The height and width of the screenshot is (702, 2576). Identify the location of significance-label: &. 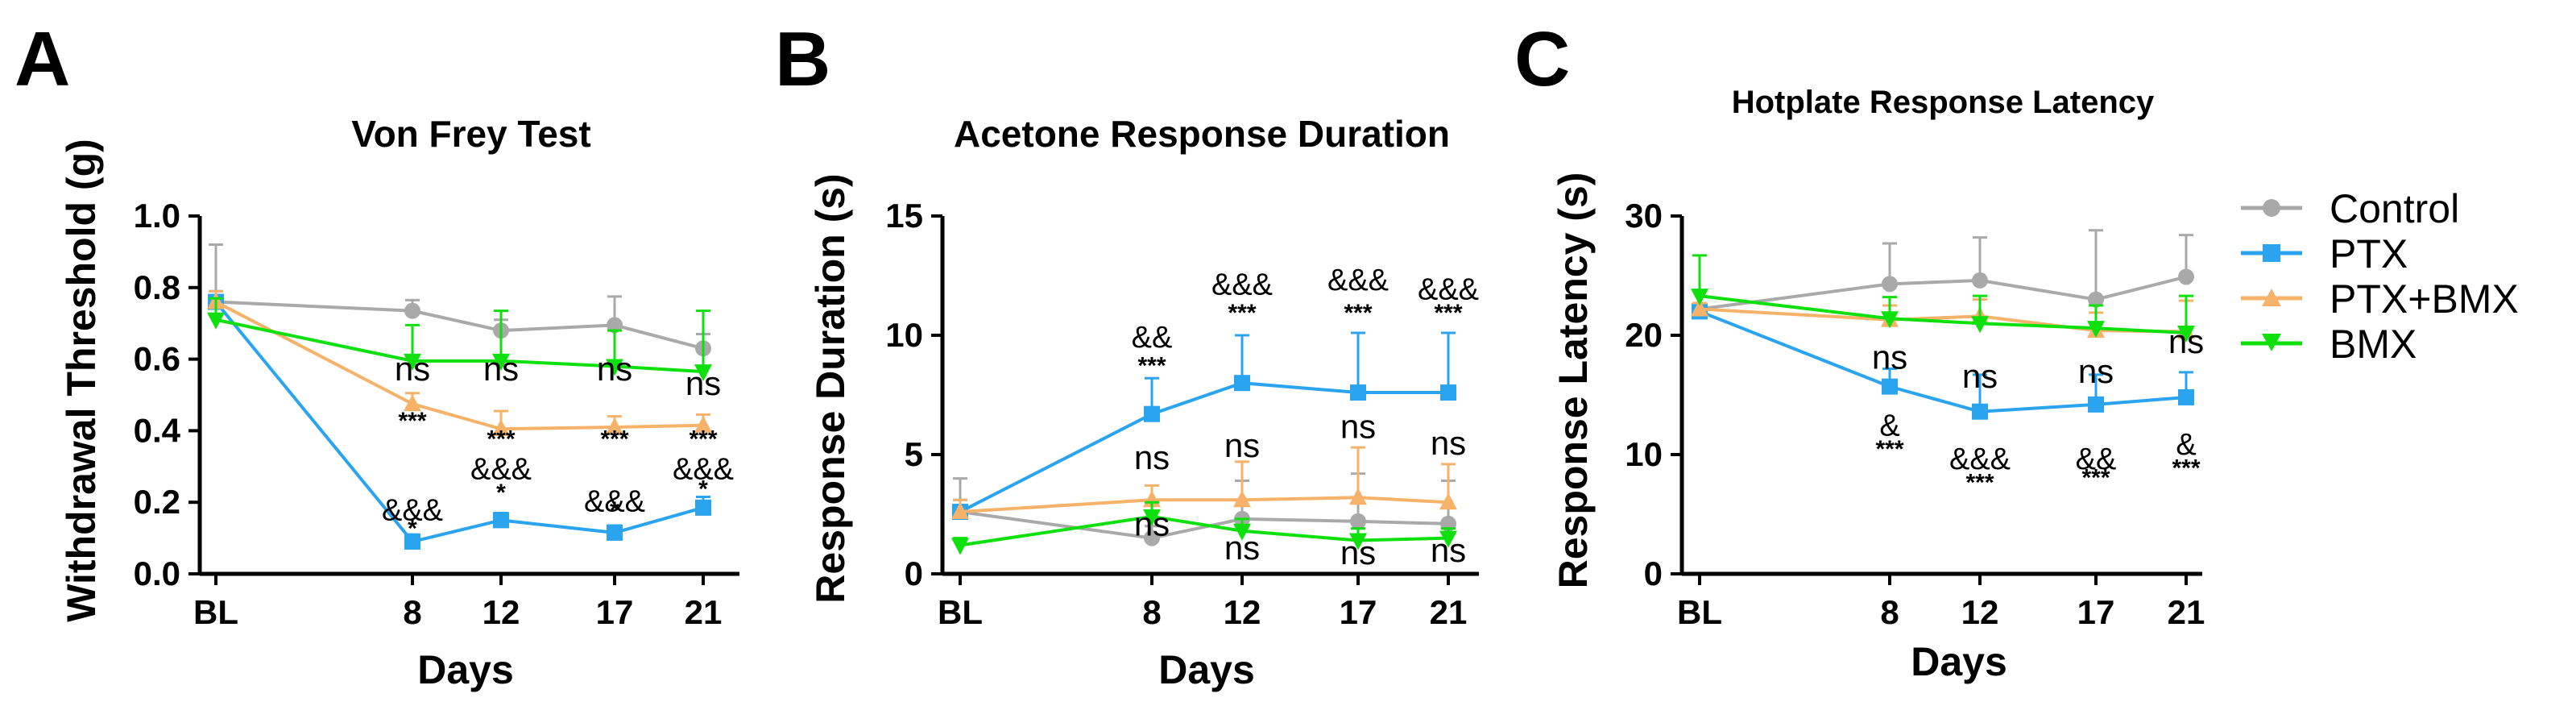
(1889, 425).